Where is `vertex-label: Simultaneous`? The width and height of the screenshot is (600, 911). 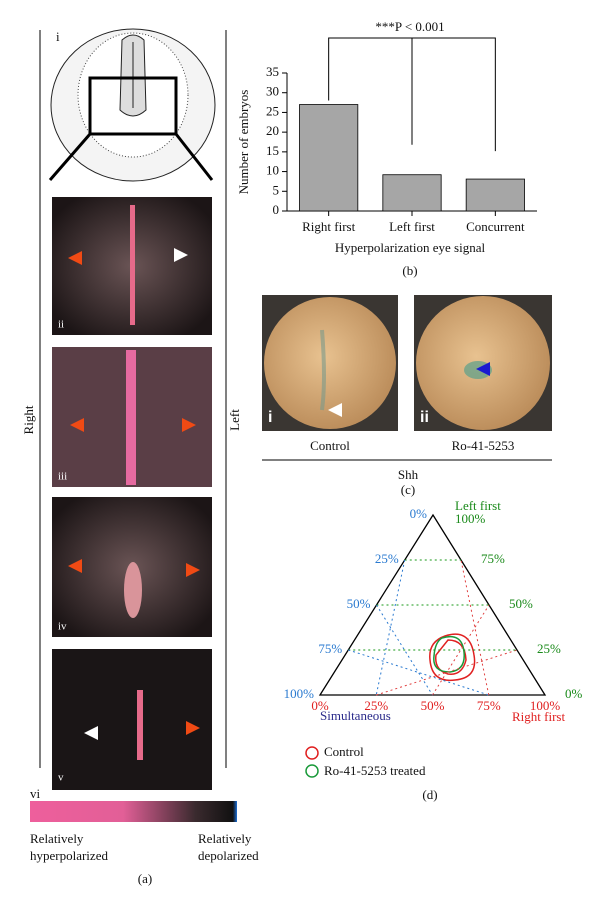 vertex-label: Simultaneous is located at coordinates (355, 715).